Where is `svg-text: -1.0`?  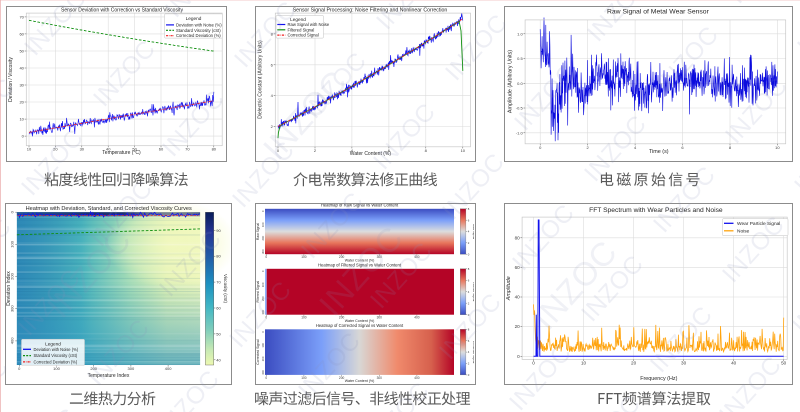 svg-text: -1.0 is located at coordinates (520, 132).